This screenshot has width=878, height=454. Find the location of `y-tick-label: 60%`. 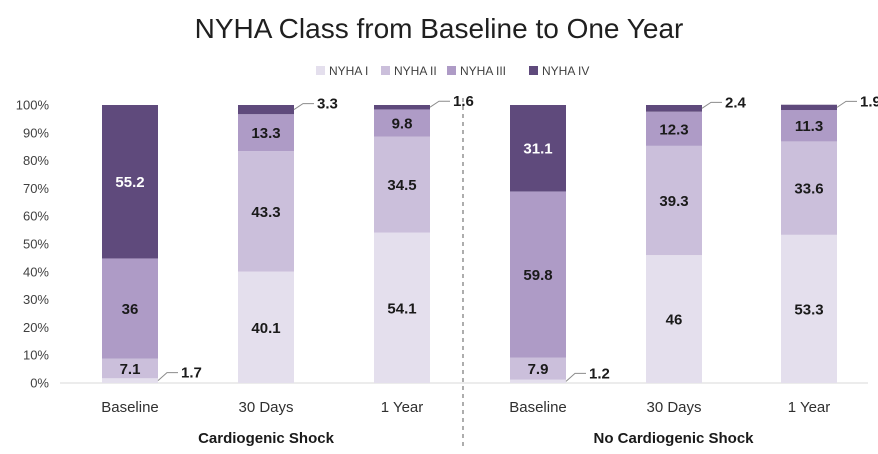

y-tick-label: 60% is located at coordinates (36, 216).